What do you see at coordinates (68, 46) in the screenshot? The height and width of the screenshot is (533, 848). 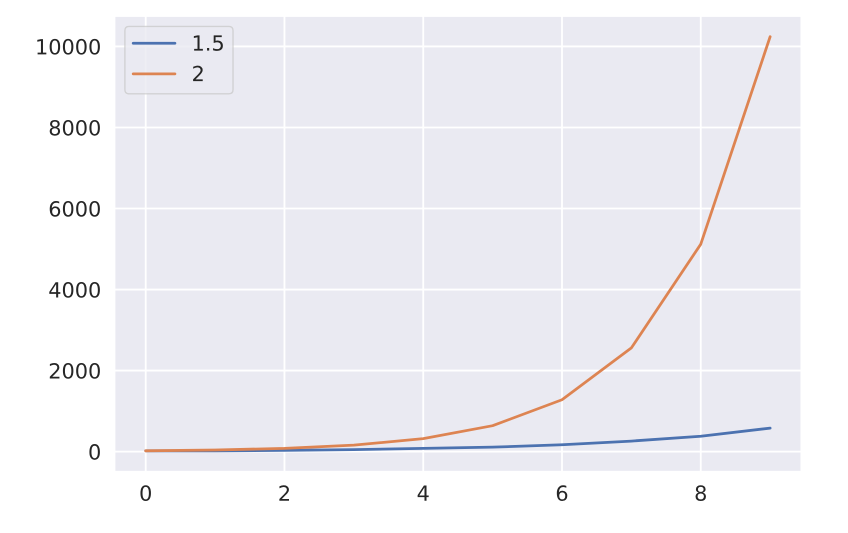 I see `y-tick-label: 10000` at bounding box center [68, 46].